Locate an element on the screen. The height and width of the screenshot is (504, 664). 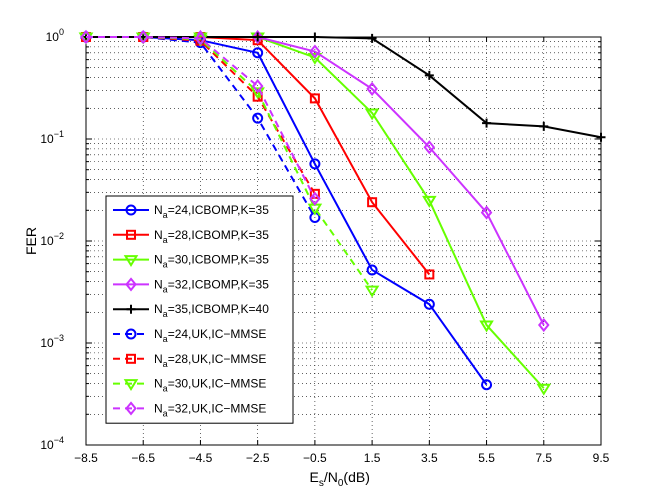
x-tick-label: −2.5 is located at coordinates (258, 458).